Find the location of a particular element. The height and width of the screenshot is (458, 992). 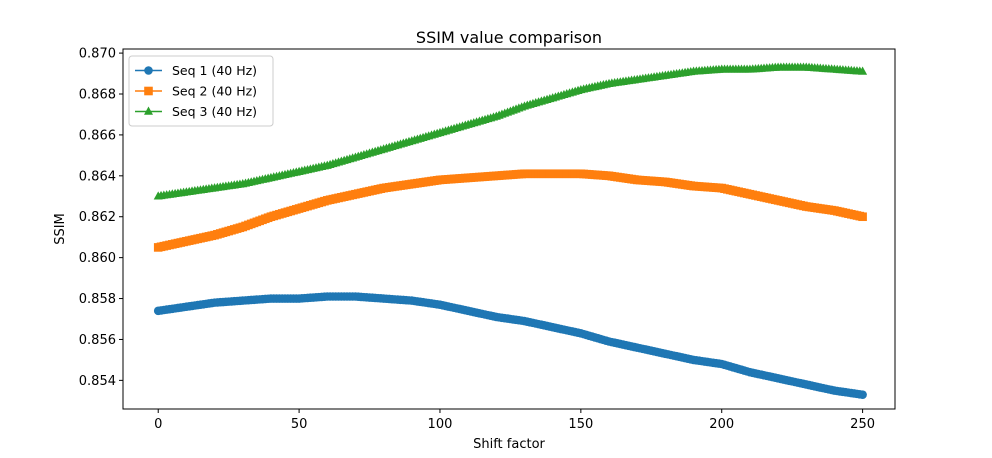

x-axis-label: Shift factor is located at coordinates (509, 444).